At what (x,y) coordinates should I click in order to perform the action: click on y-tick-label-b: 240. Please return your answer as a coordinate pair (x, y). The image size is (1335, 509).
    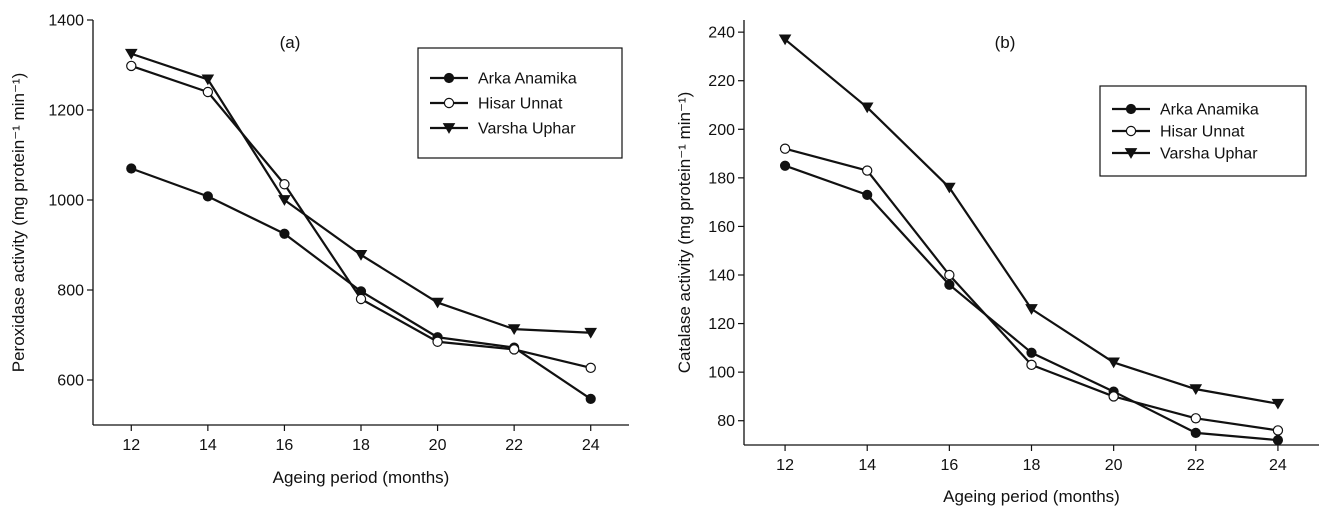
    Looking at the image, I should click on (721, 33).